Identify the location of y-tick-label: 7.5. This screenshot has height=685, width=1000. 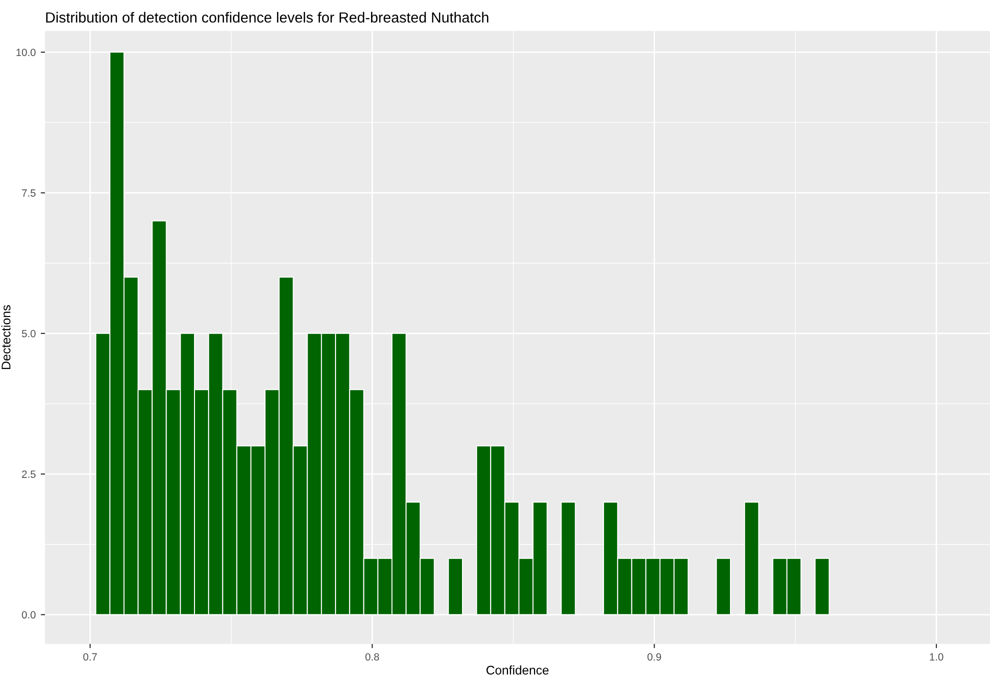
(29, 193).